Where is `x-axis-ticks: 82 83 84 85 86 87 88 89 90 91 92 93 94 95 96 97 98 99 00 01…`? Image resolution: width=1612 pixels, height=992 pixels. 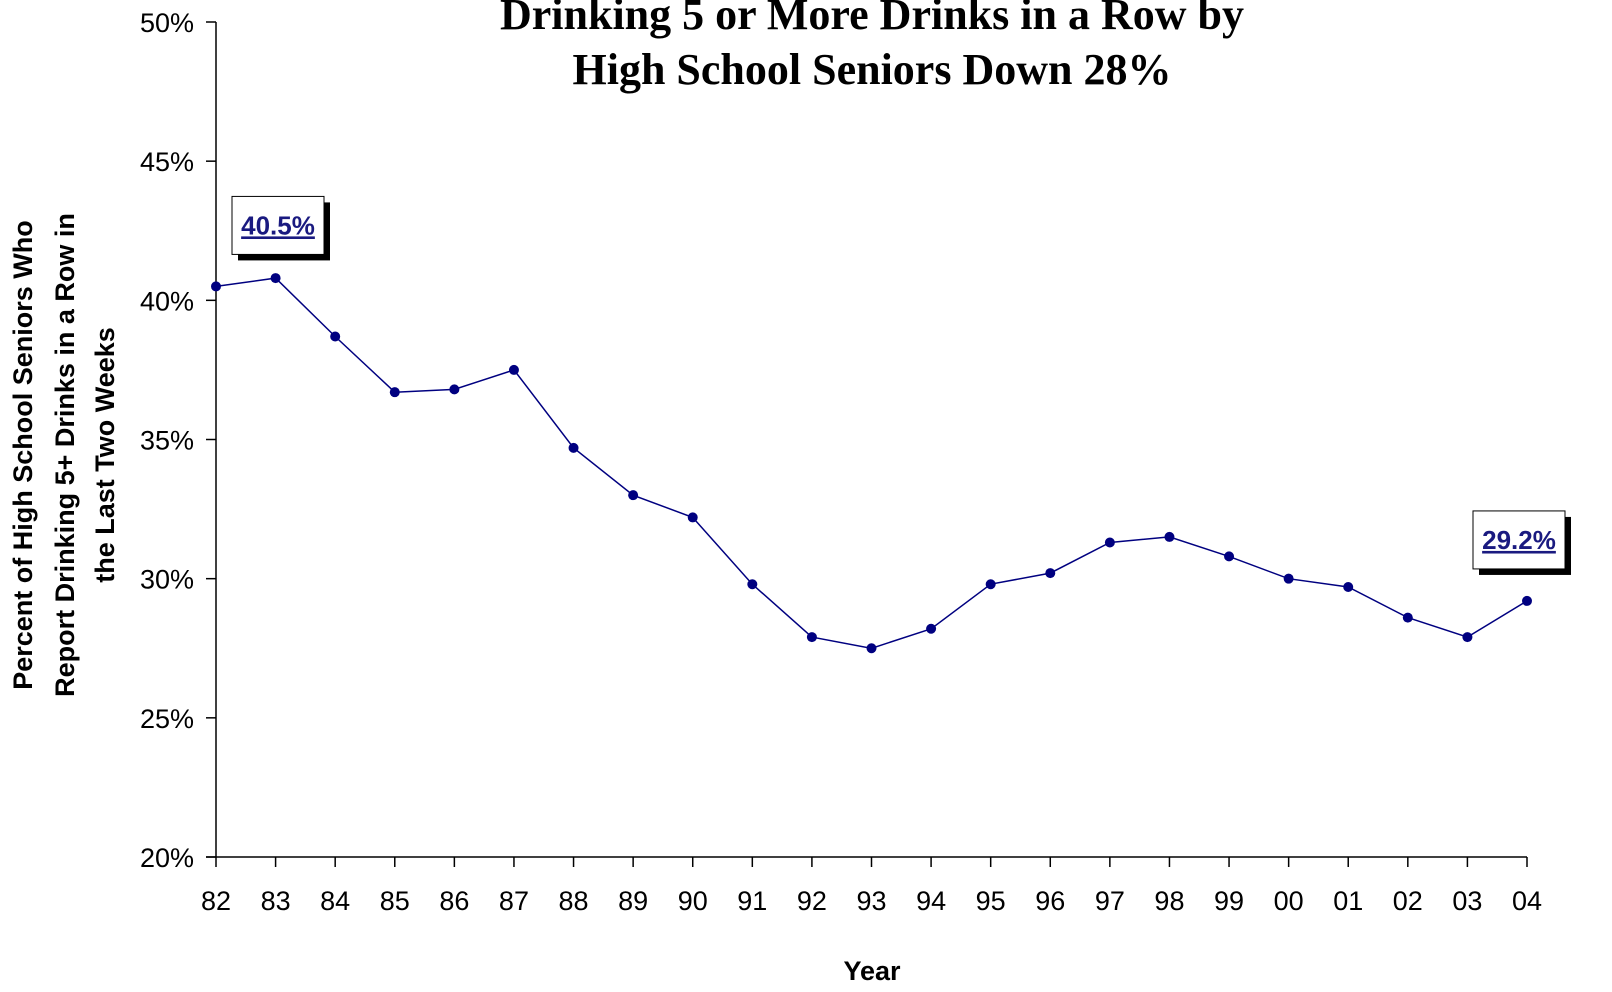 x-axis-ticks: 82 83 84 85 86 87 88 89 90 91 92 93 94 95 96 97 98 99 00 01… is located at coordinates (871, 886).